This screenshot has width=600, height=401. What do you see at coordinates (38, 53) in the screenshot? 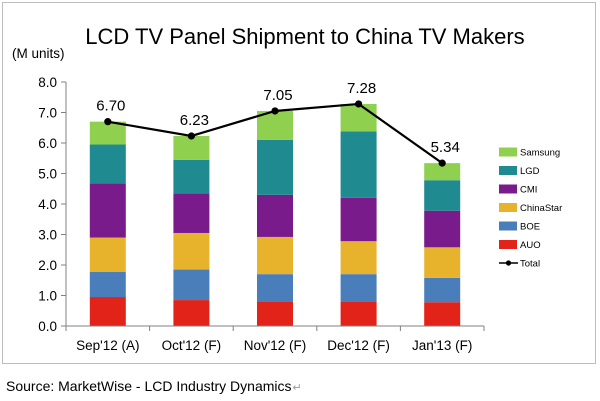
I see `y-axis-unit-label: (M units)` at bounding box center [38, 53].